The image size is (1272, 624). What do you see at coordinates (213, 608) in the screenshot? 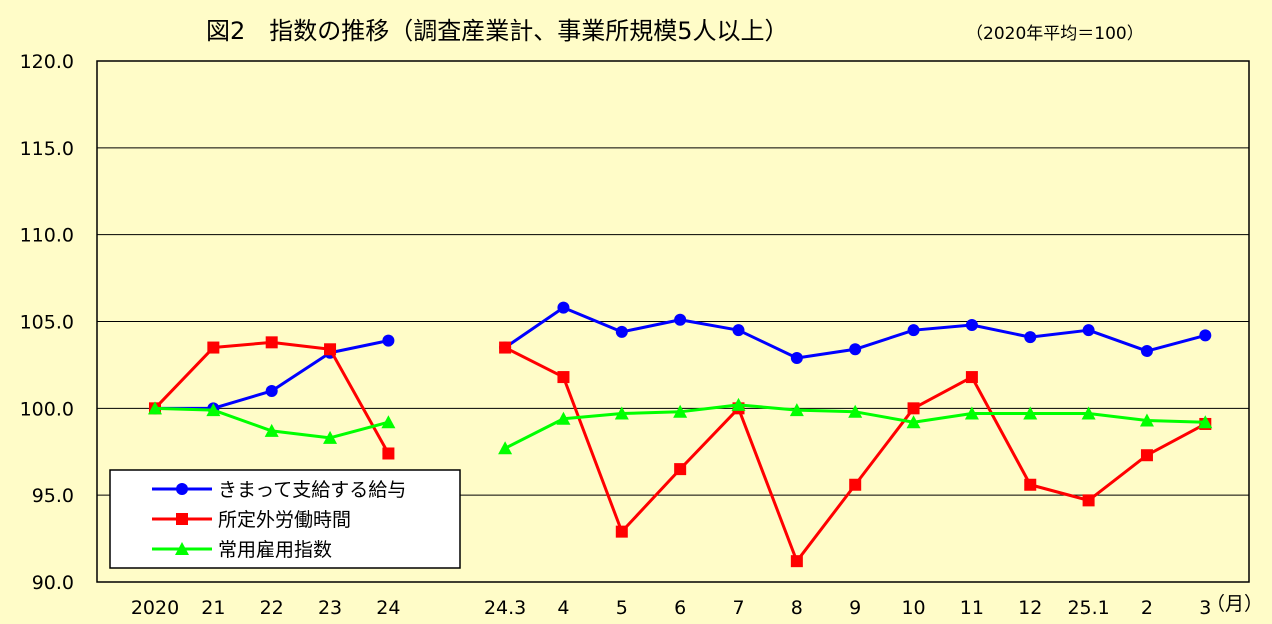
I see `x-tick-label: 21` at bounding box center [213, 608].